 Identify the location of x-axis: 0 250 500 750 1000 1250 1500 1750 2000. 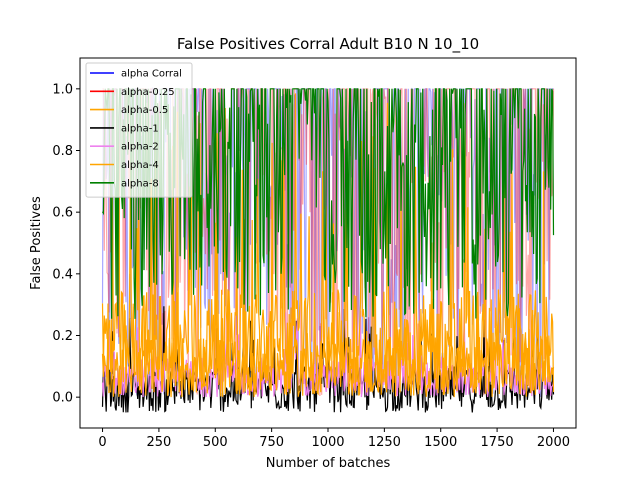
(334, 439).